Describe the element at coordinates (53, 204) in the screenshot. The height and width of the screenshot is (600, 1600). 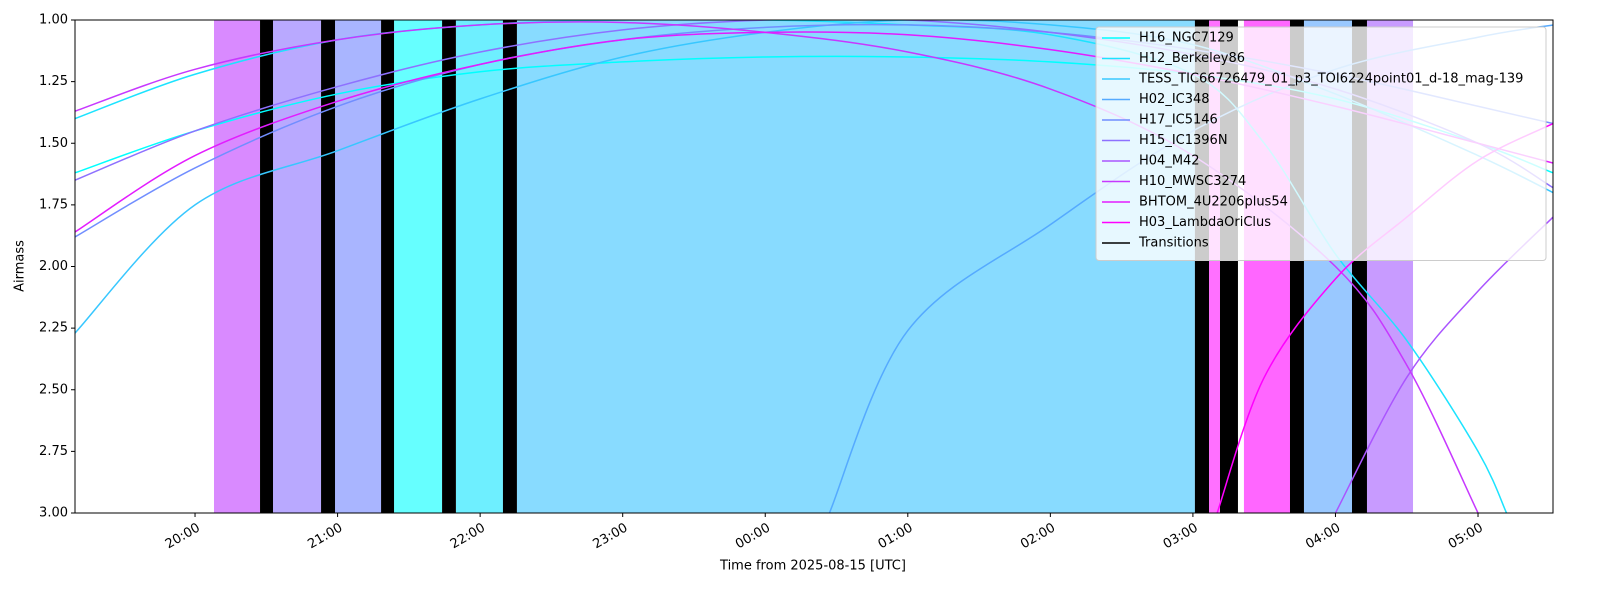
I see `y-tick-label: 1.75` at that location.